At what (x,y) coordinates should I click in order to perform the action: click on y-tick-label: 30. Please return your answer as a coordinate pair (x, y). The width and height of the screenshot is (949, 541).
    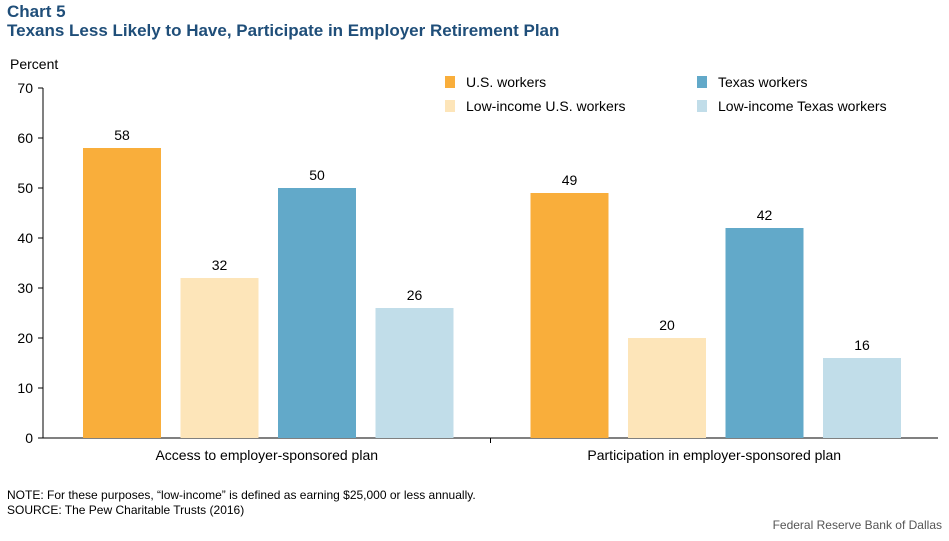
    Looking at the image, I should click on (25, 288).